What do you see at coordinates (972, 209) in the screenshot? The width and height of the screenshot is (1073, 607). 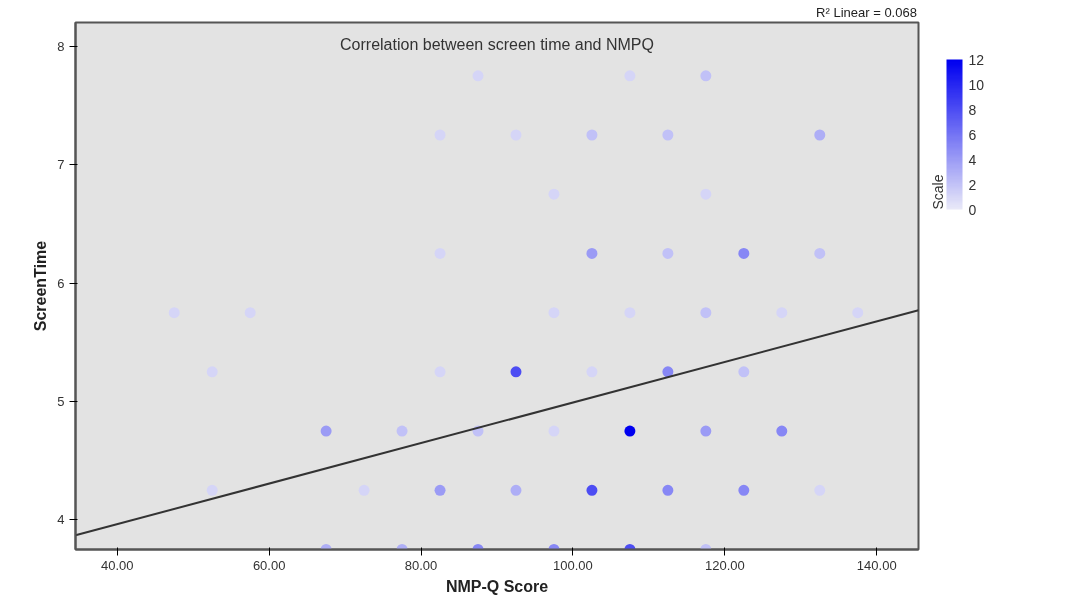 I see `color-bar-label: 0` at bounding box center [972, 209].